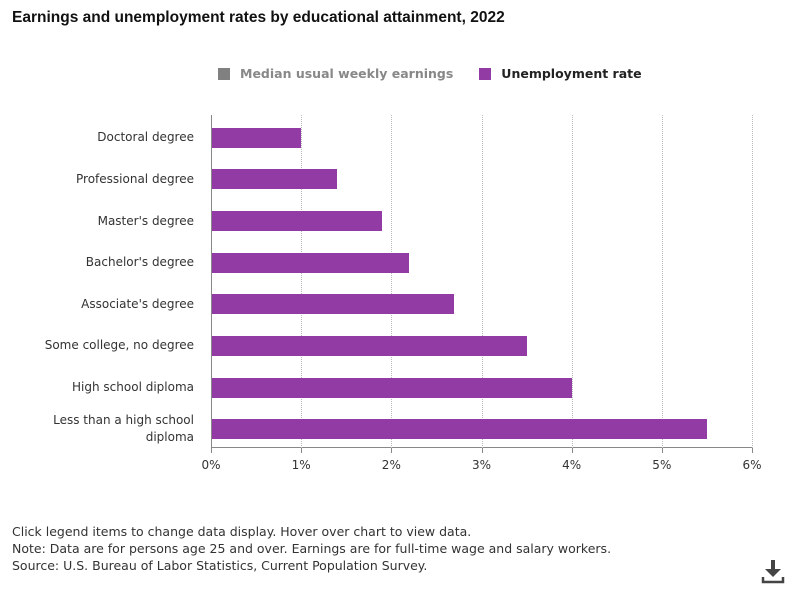 The width and height of the screenshot is (800, 589). What do you see at coordinates (301, 465) in the screenshot?
I see `x-tick-label: 1%` at bounding box center [301, 465].